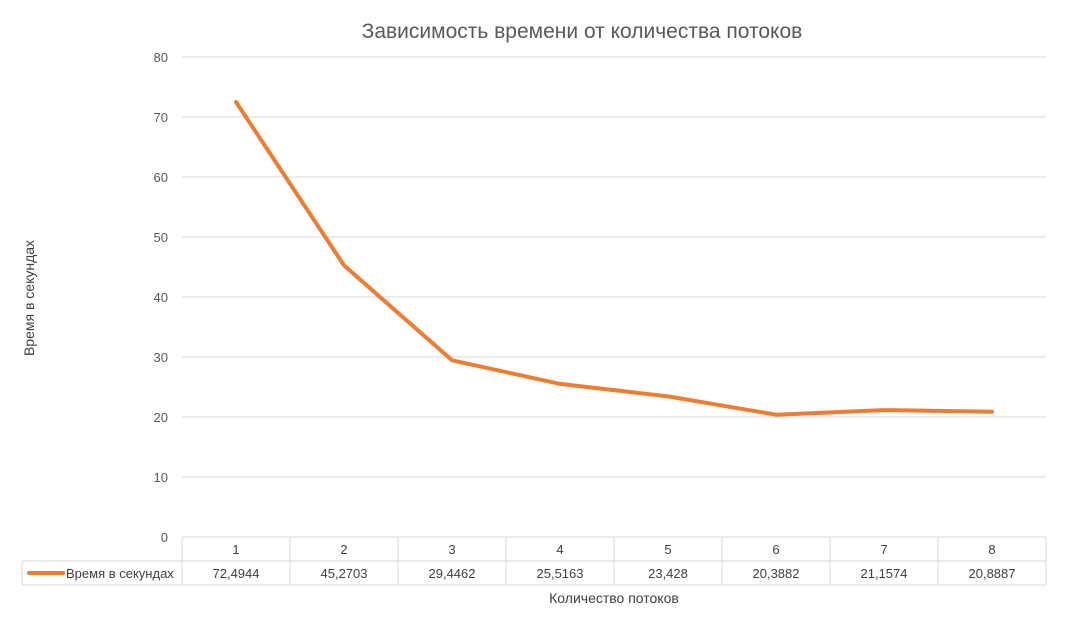  I want to click on y-tick-label: 50, so click(161, 237).